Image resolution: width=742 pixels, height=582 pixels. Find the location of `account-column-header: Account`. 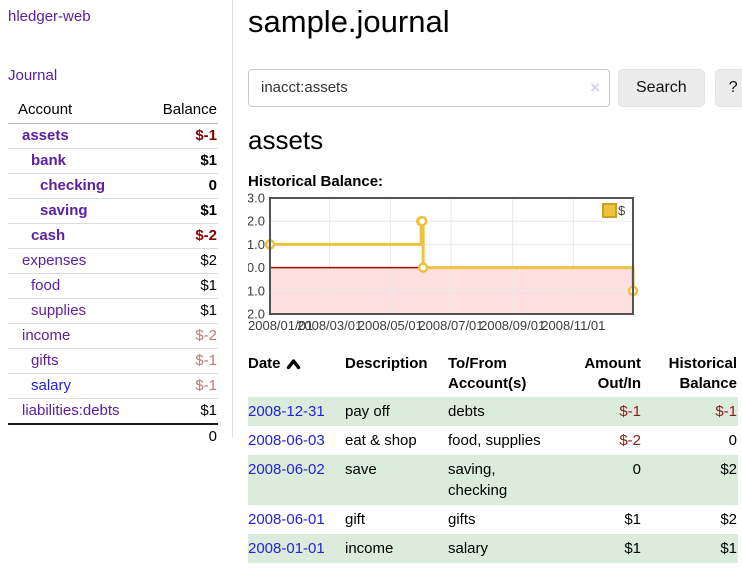

account-column-header: Account is located at coordinates (78, 111).